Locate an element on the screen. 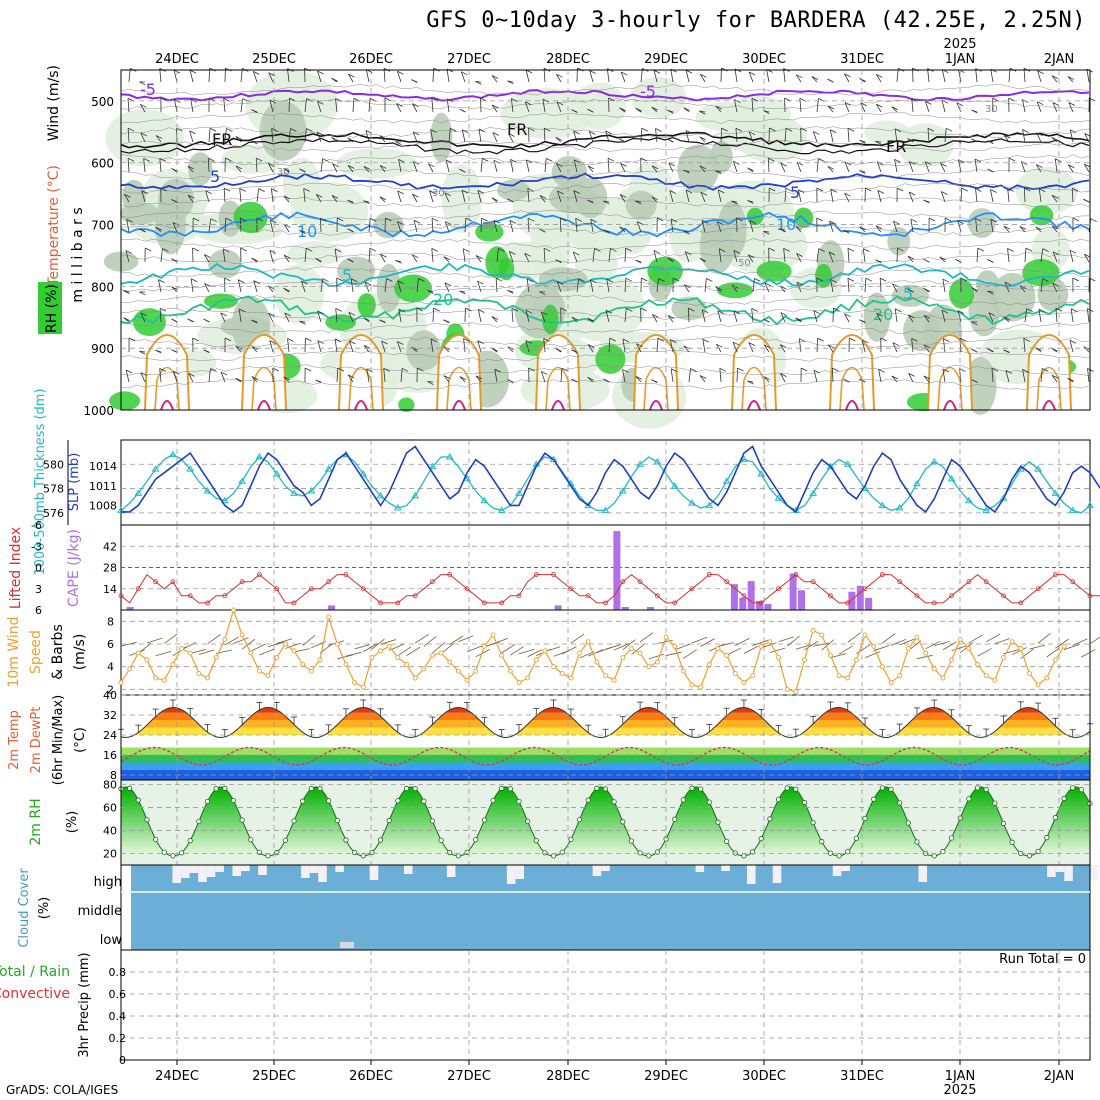 The height and width of the screenshot is (1100, 1100). date-label-bottom: 24DEC is located at coordinates (177, 1076).